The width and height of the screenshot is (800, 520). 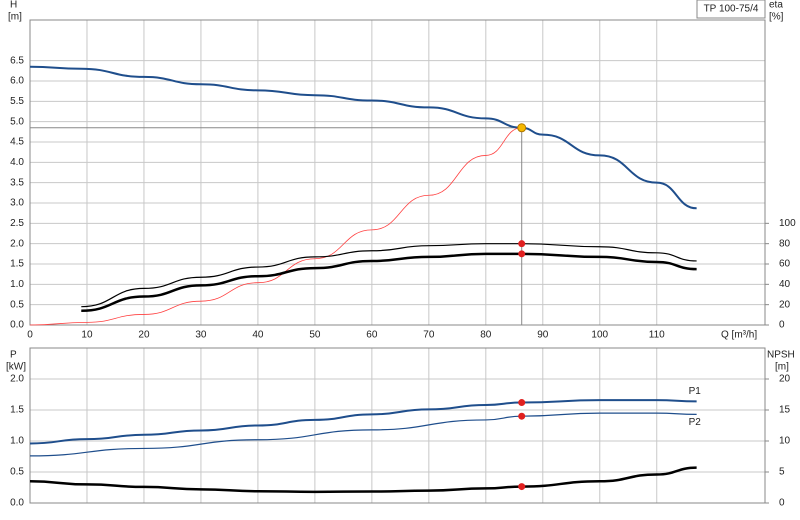 I want to click on y-tick-label: 4.5, so click(x=17, y=142).